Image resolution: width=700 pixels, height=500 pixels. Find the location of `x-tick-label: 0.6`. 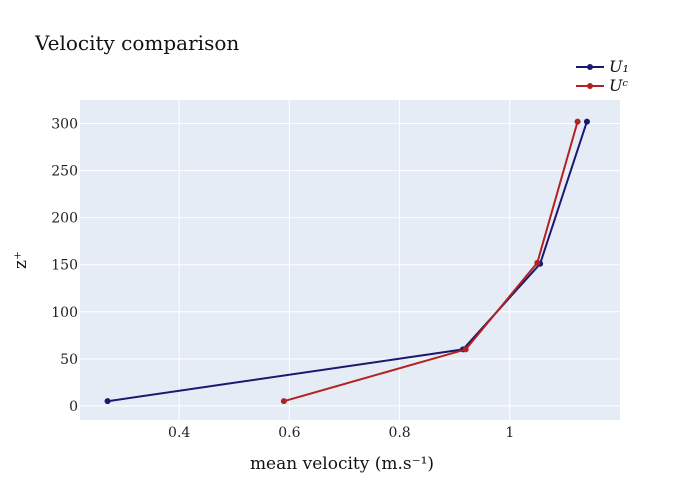

x-tick-label: 0.6 is located at coordinates (289, 433).